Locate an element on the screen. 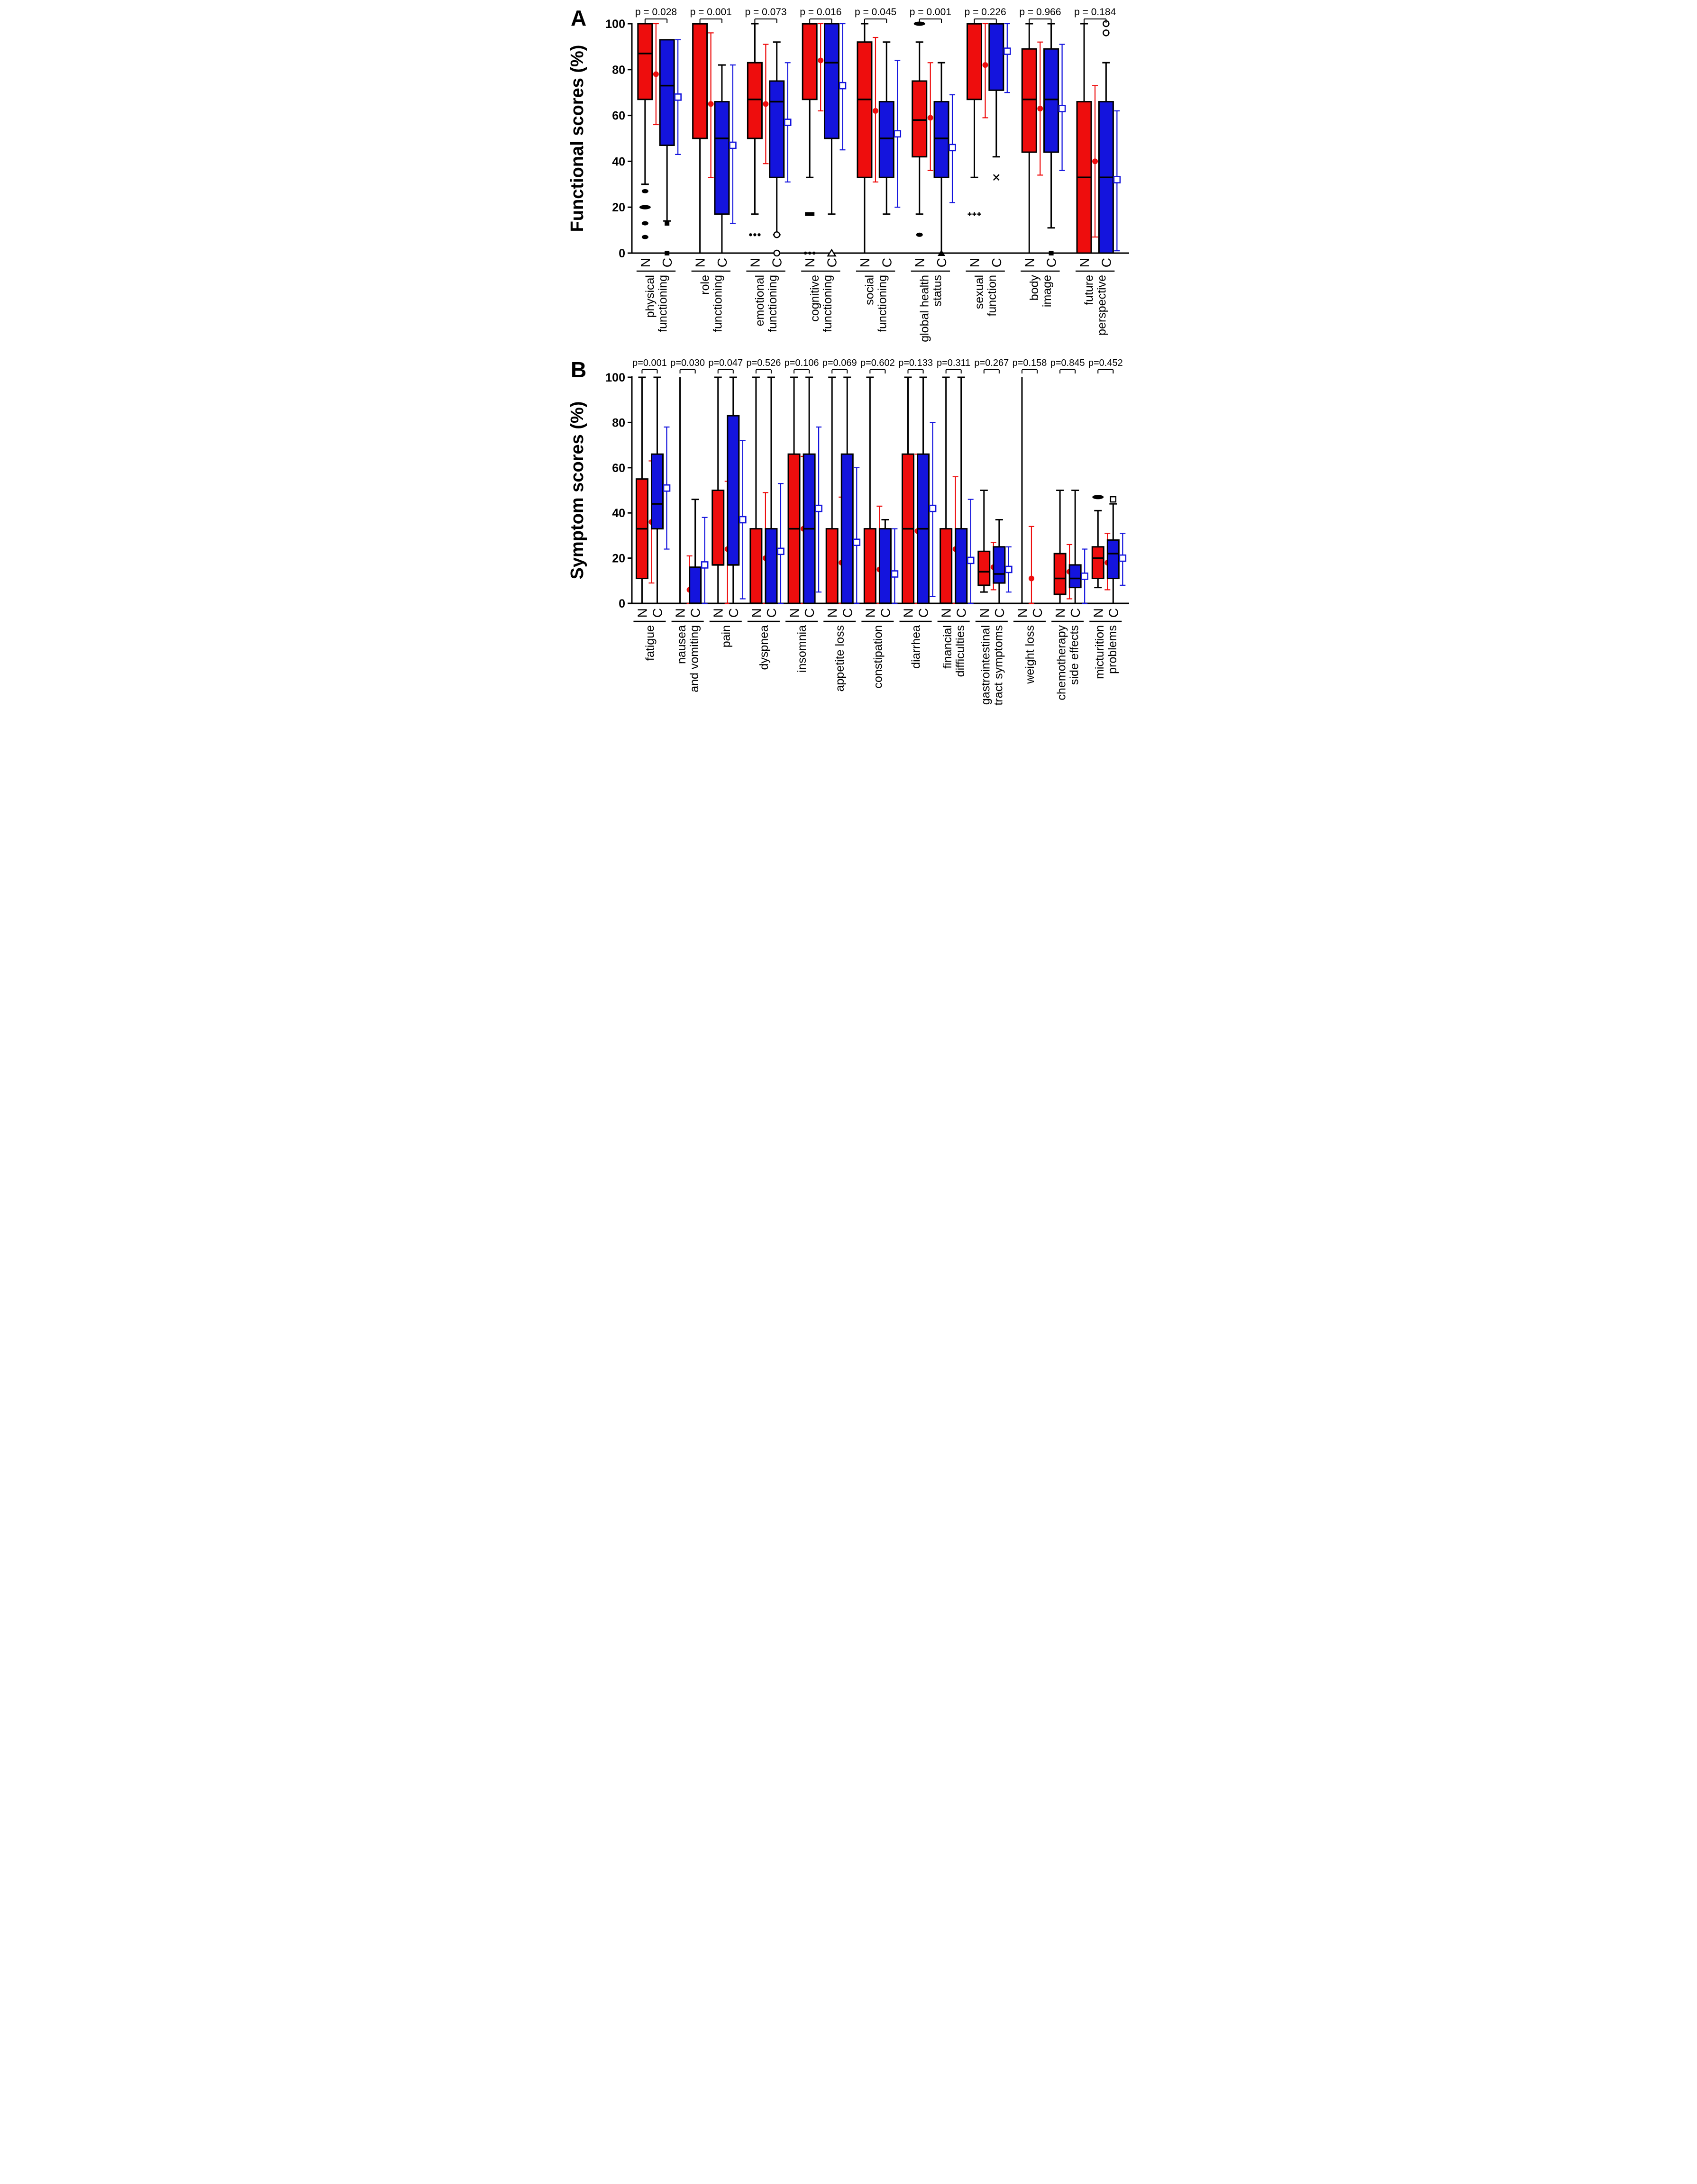  category-label: emotional is located at coordinates (759, 300).